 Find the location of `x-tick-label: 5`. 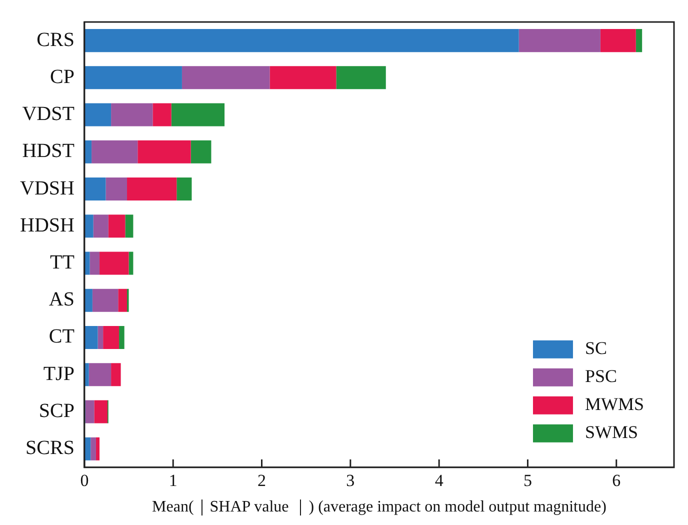

x-tick-label: 5 is located at coordinates (527, 480).